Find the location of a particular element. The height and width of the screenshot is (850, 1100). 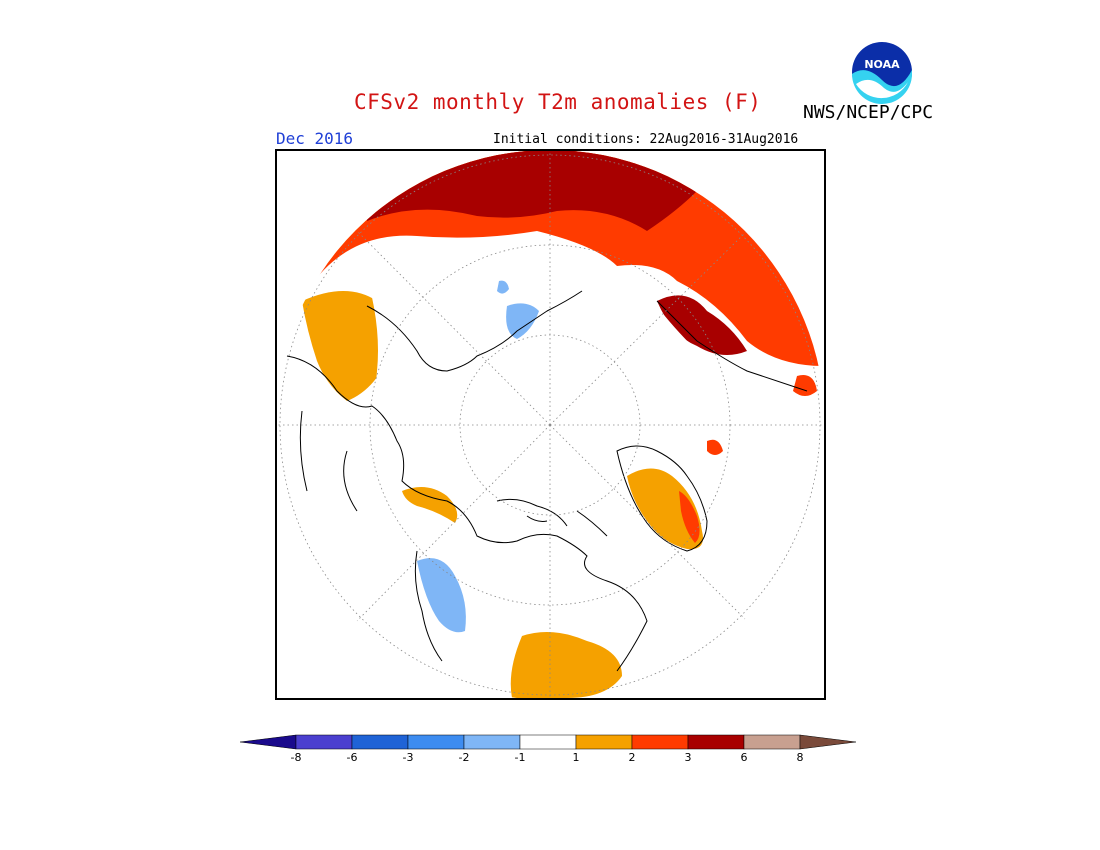

legend-arrow-low is located at coordinates (268, 742).